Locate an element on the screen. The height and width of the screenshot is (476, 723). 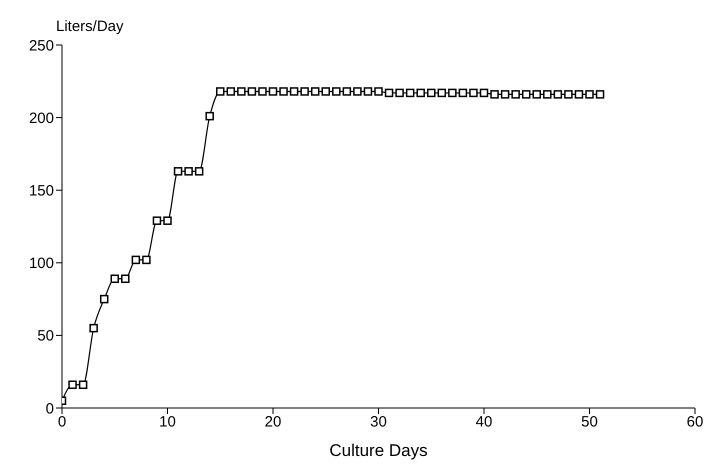
x-tick-label: 40 is located at coordinates (484, 422).